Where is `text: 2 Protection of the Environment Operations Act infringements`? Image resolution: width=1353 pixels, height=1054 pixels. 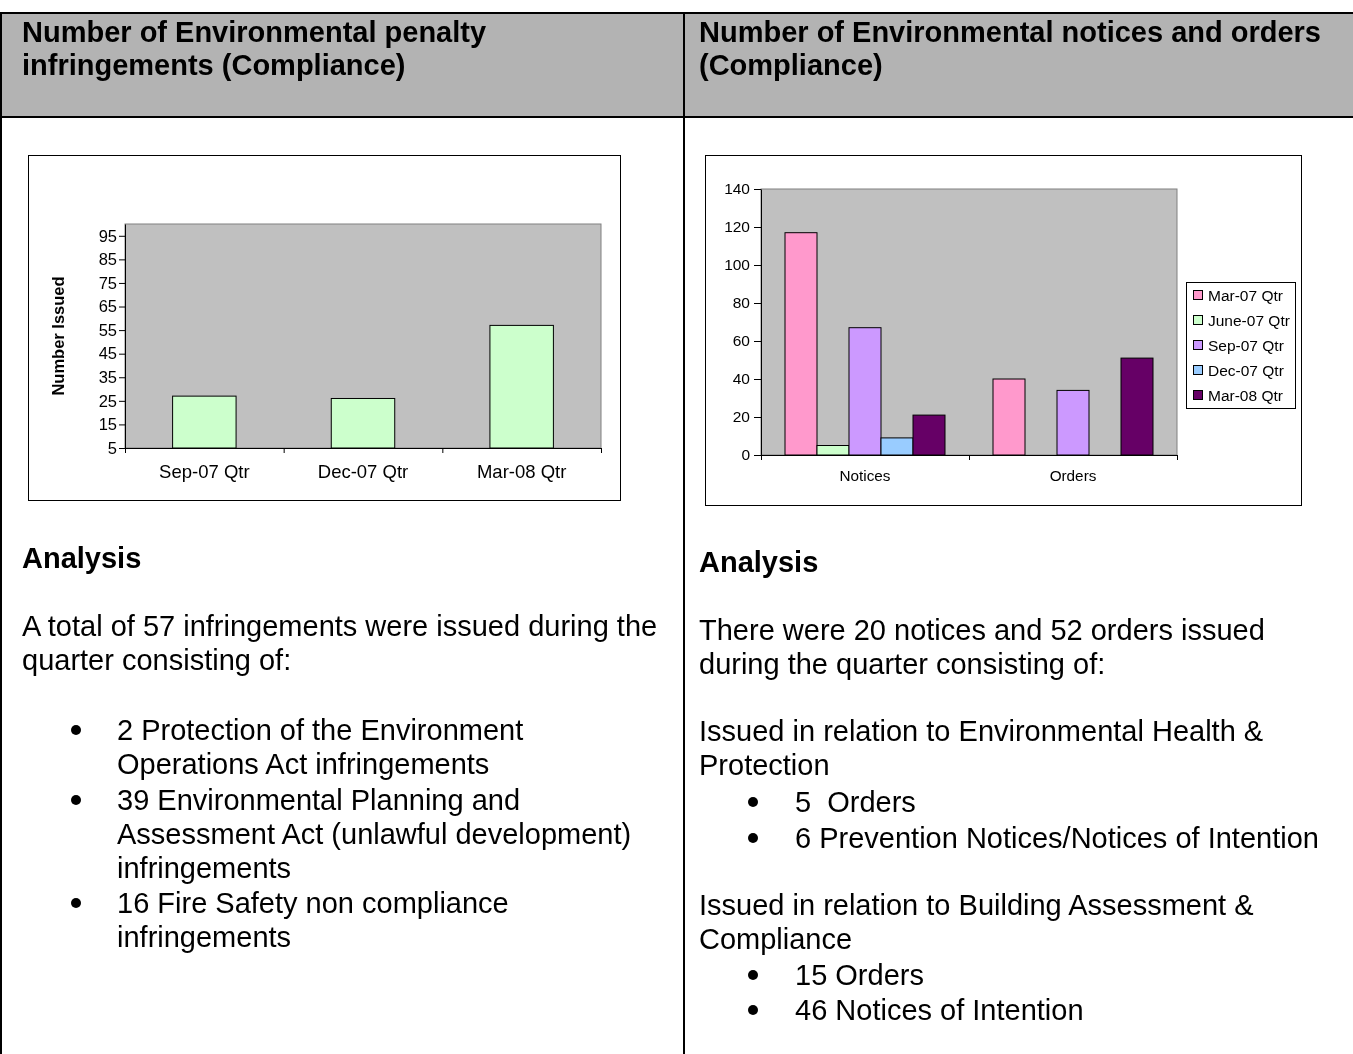
text: 2 Protection of the Environment Operations Act infringements is located at coordinates (321, 747).